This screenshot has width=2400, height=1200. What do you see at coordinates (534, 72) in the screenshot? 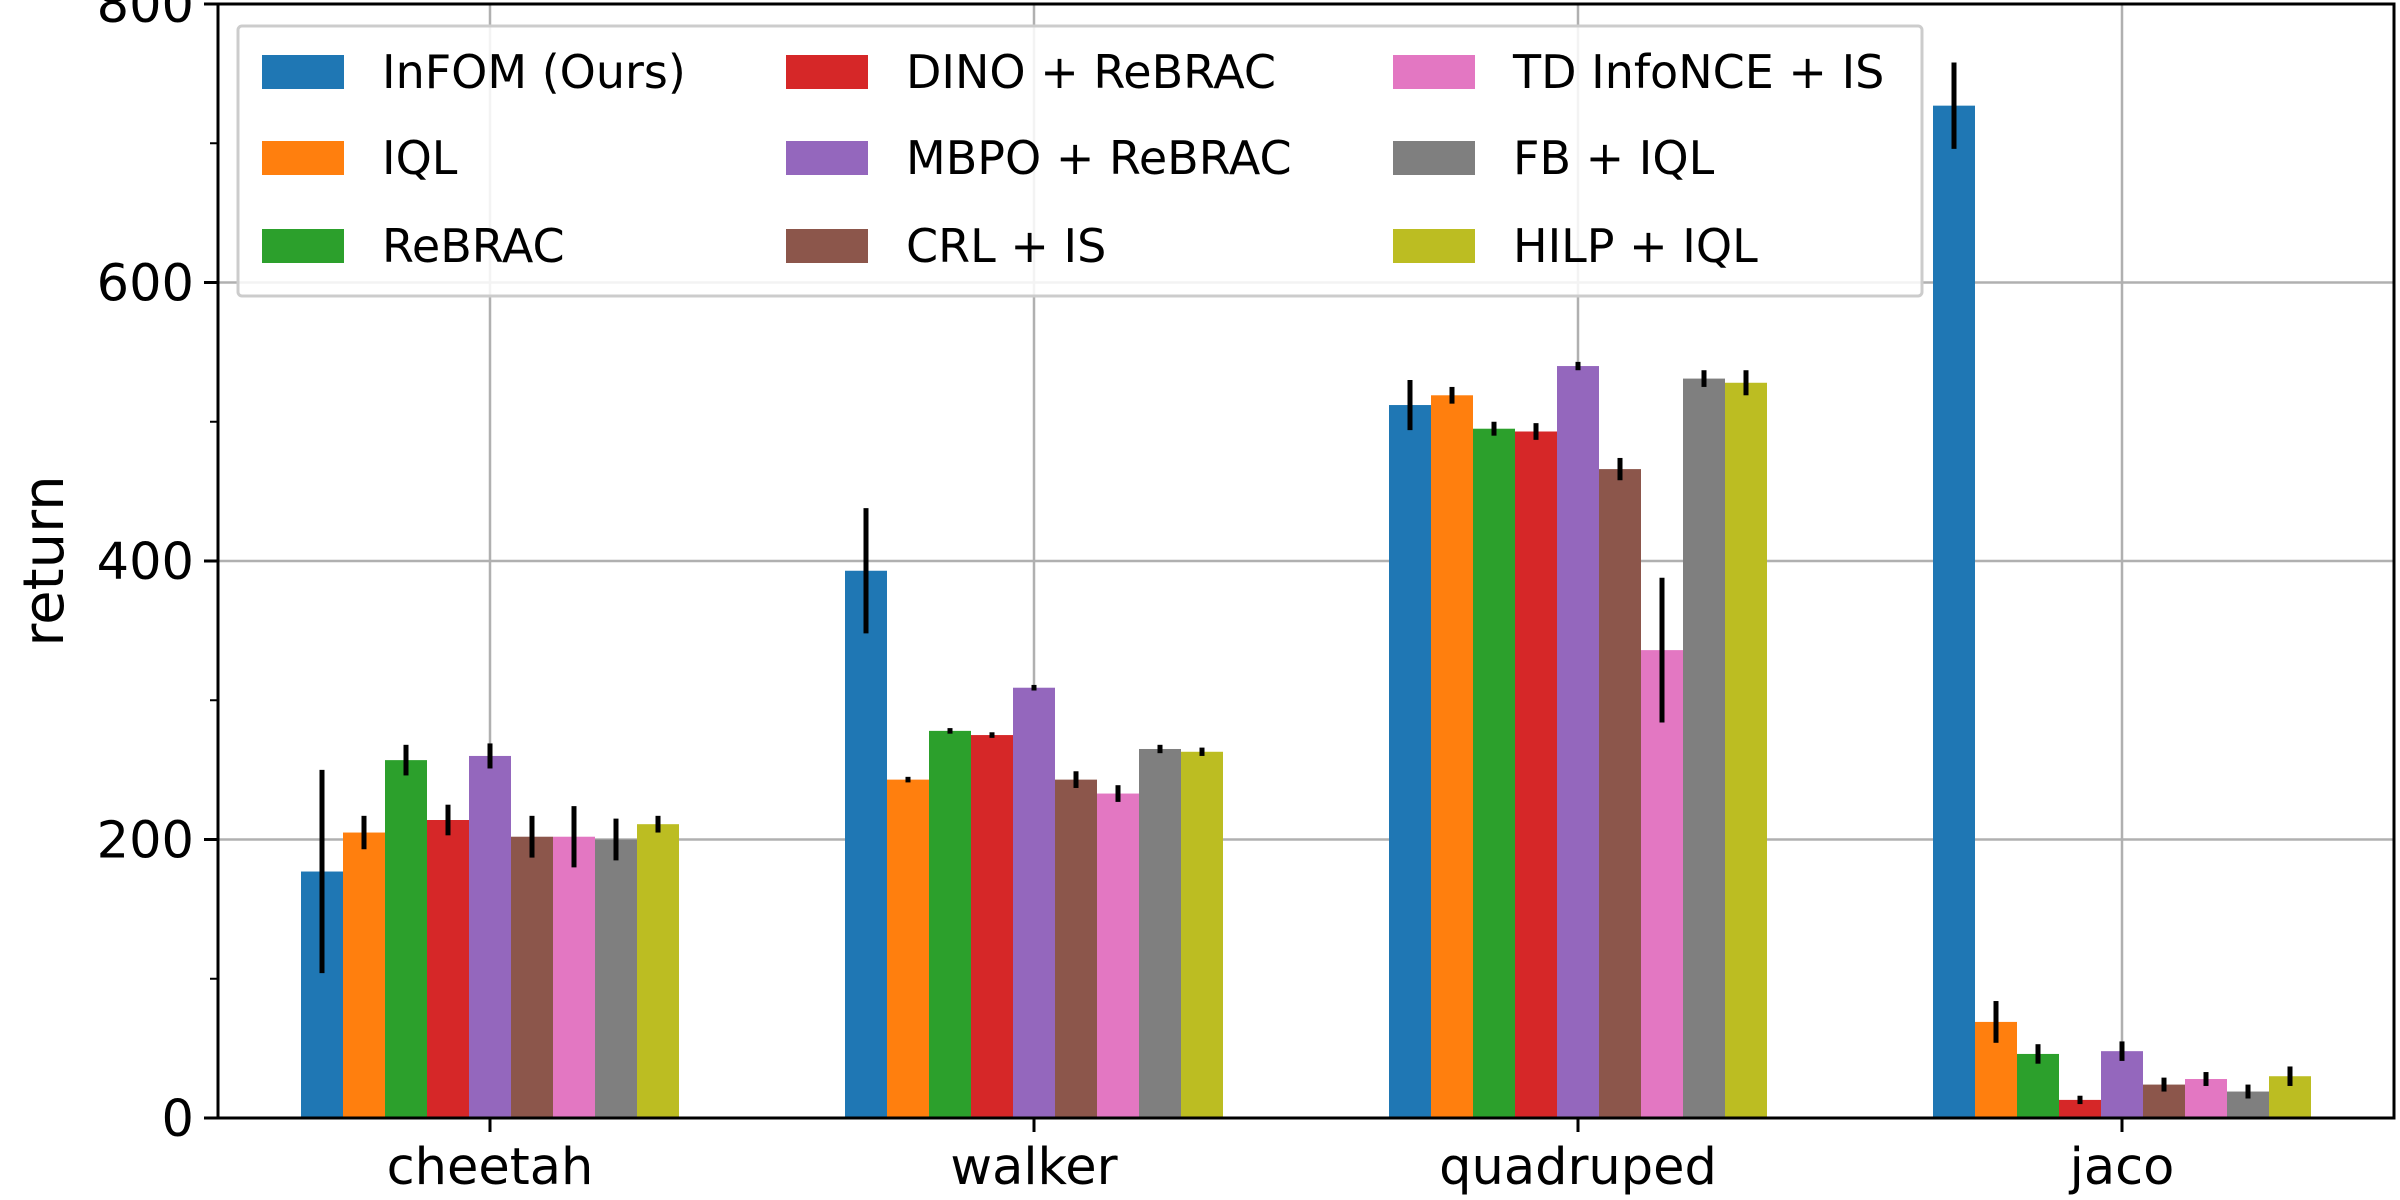
I see `legend-label: InFOM (Ours)` at bounding box center [534, 72].